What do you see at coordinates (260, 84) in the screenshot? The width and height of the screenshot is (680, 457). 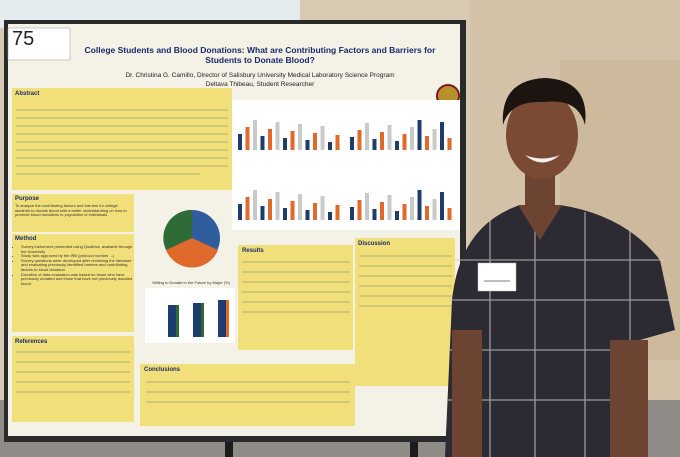 I see `poster-author: Deltava Thibeau, Student Researcher` at bounding box center [260, 84].